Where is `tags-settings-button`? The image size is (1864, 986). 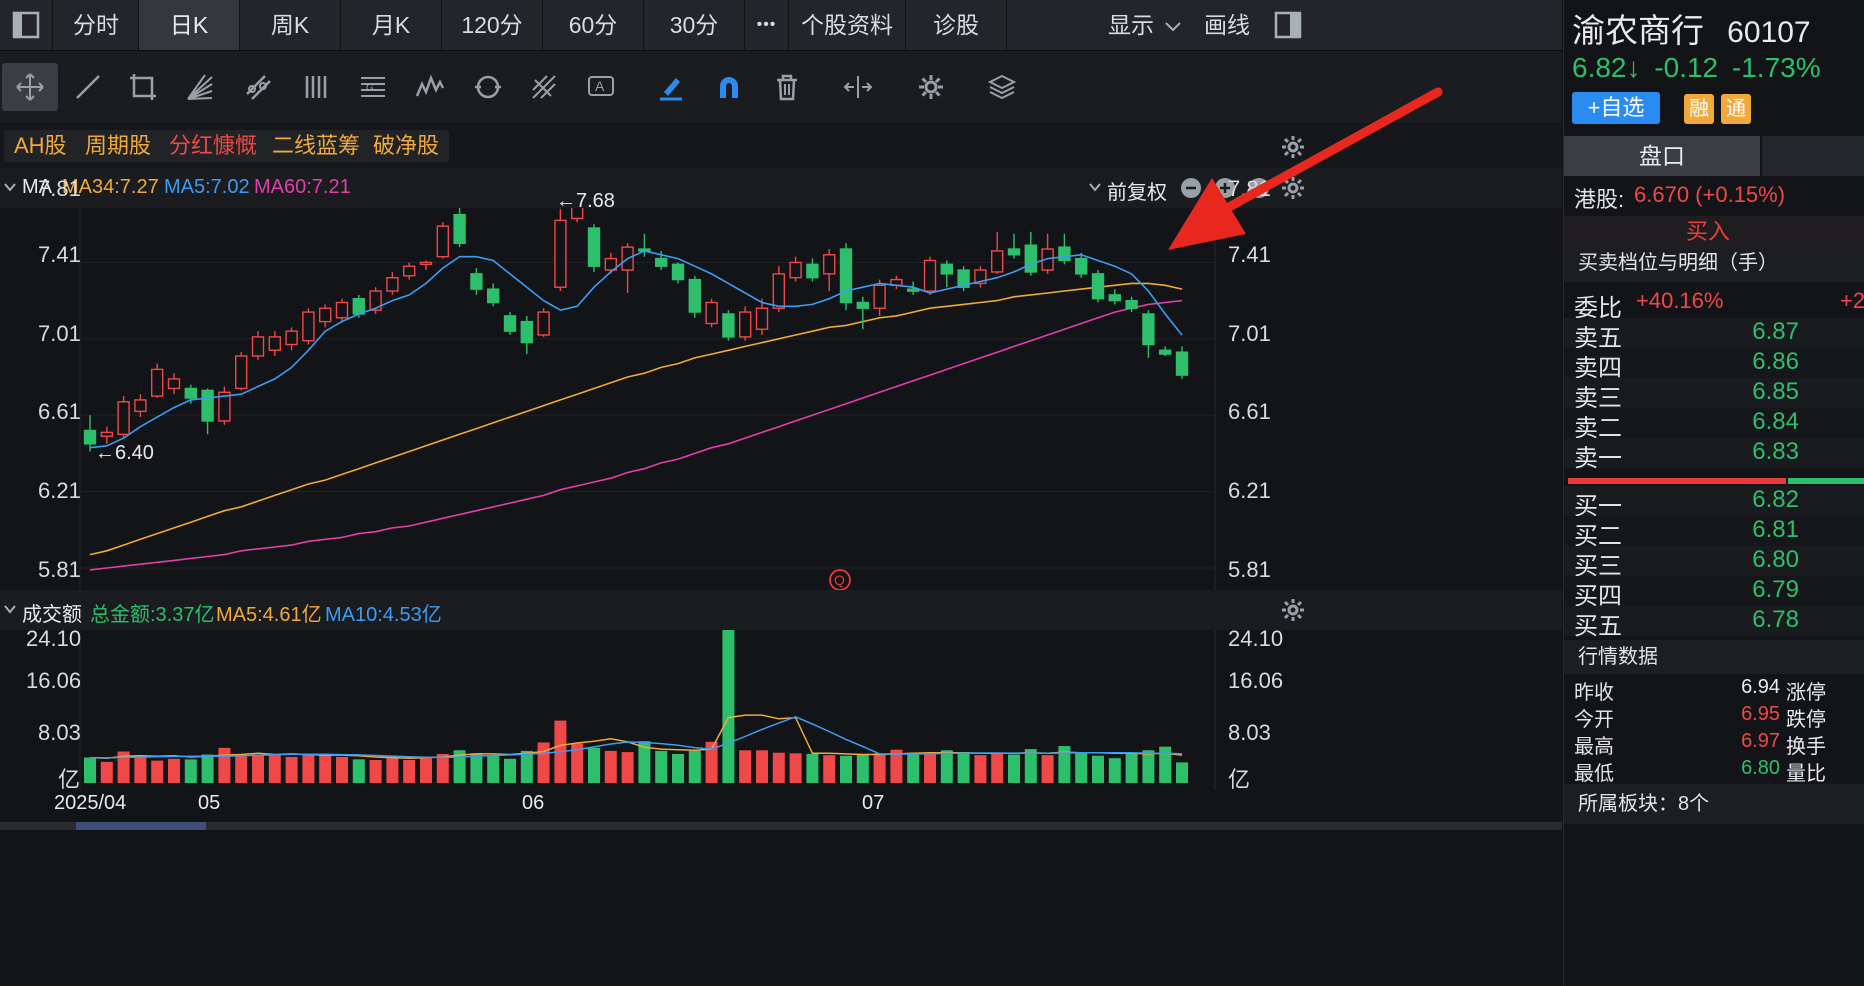
tags-settings-button is located at coordinates (1293, 149).